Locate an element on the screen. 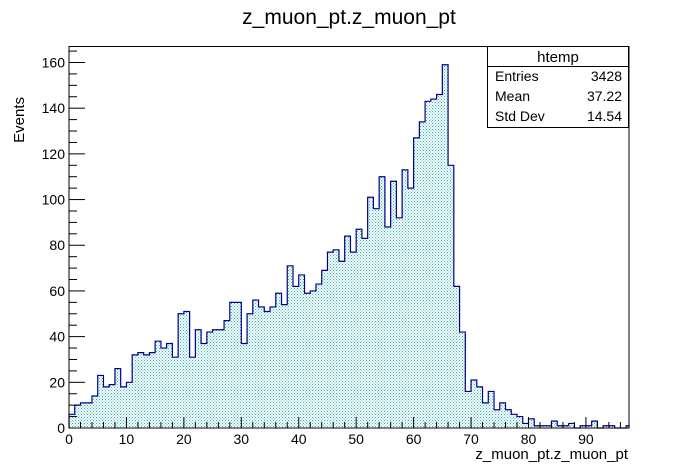 The height and width of the screenshot is (476, 698). stats-entries-label: Entries is located at coordinates (517, 76).